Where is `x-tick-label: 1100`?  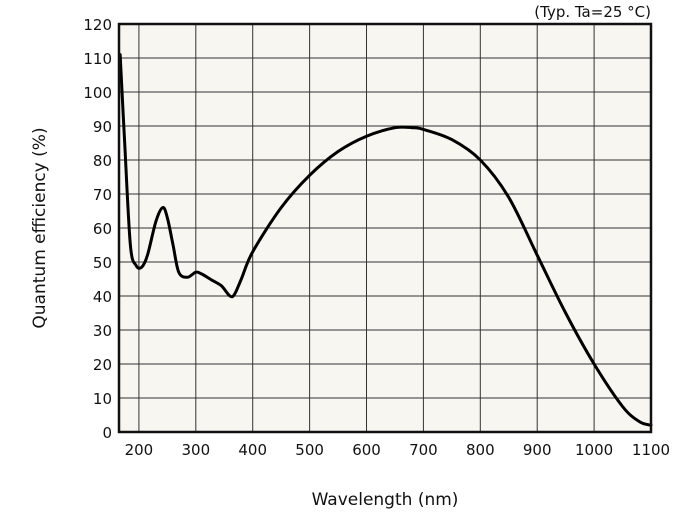 x-tick-label: 1100 is located at coordinates (651, 450).